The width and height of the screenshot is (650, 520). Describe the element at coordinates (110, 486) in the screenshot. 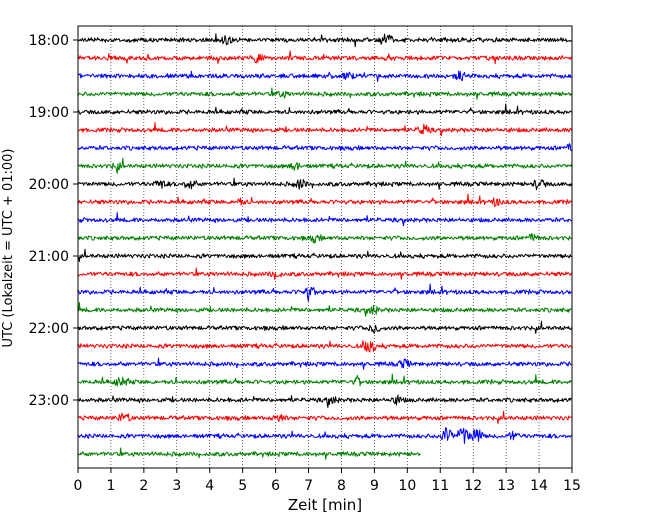

I see `x-tick-label: 1` at that location.